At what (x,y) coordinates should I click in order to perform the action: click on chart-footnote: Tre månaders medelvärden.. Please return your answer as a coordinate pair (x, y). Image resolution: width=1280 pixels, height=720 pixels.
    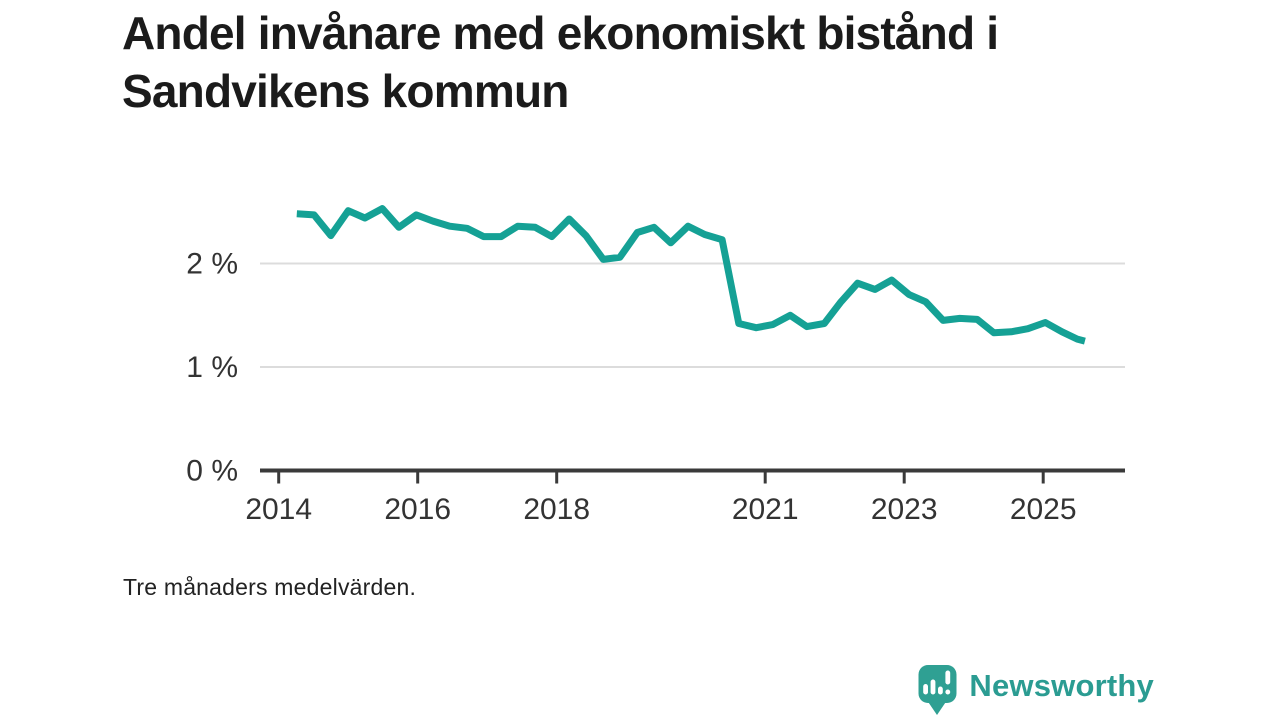
    Looking at the image, I should click on (270, 587).